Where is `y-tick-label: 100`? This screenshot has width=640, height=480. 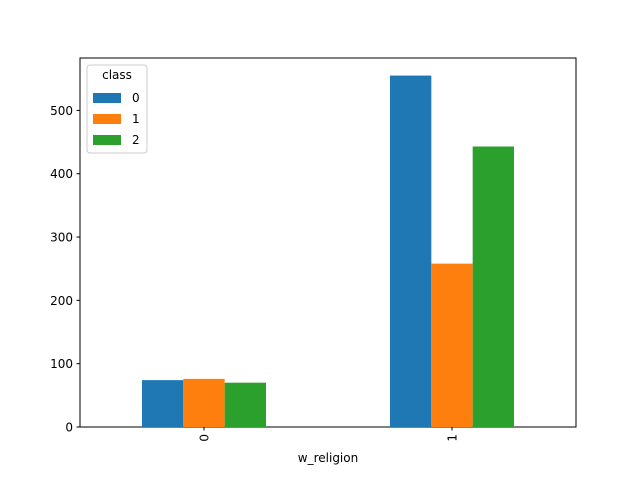 y-tick-label: 100 is located at coordinates (61, 364).